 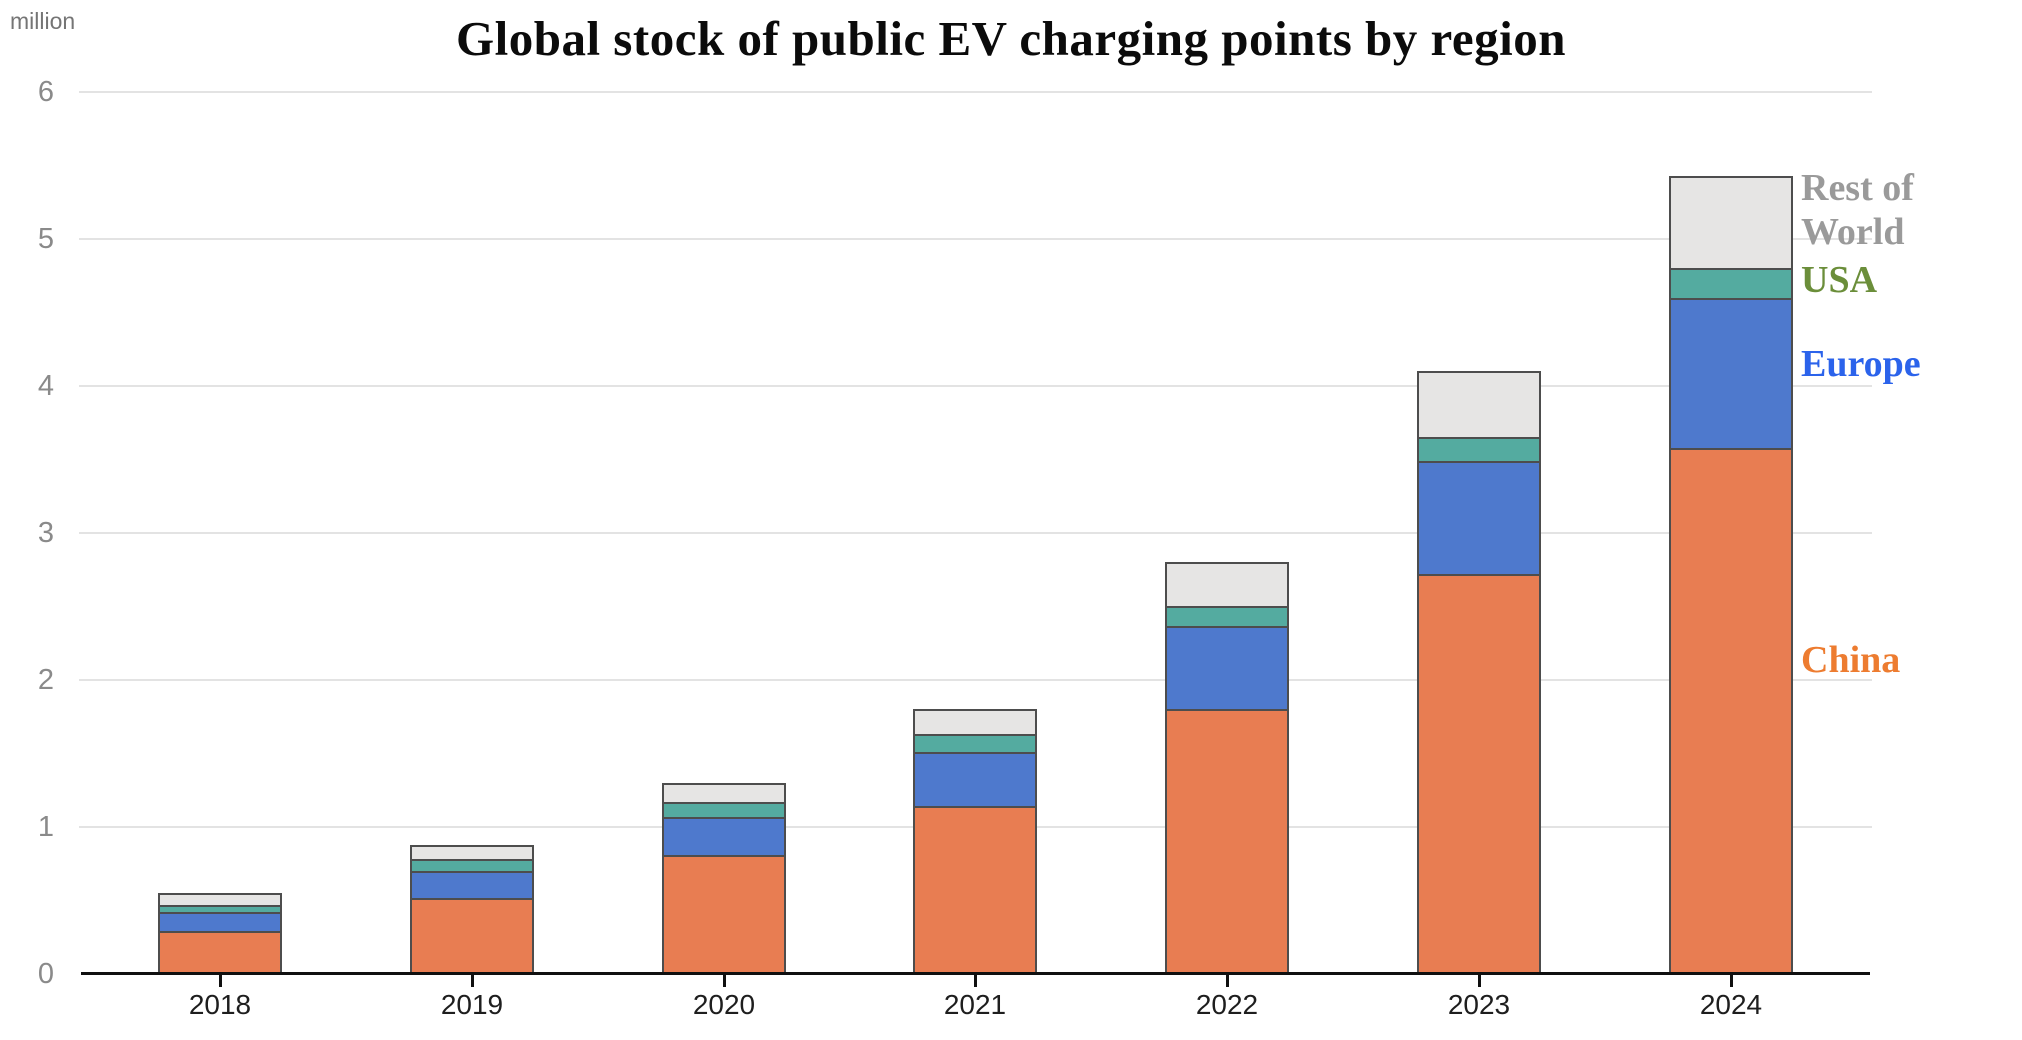 I want to click on bar-segment-europe-2020, so click(x=724, y=836).